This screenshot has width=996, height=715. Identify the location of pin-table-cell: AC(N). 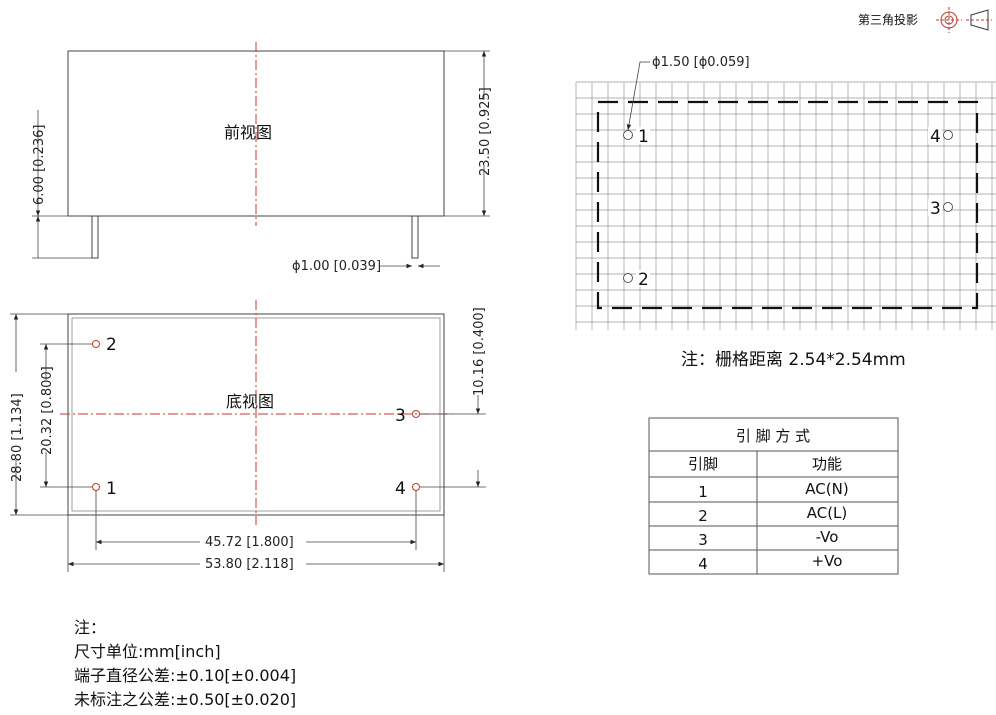
(826, 489).